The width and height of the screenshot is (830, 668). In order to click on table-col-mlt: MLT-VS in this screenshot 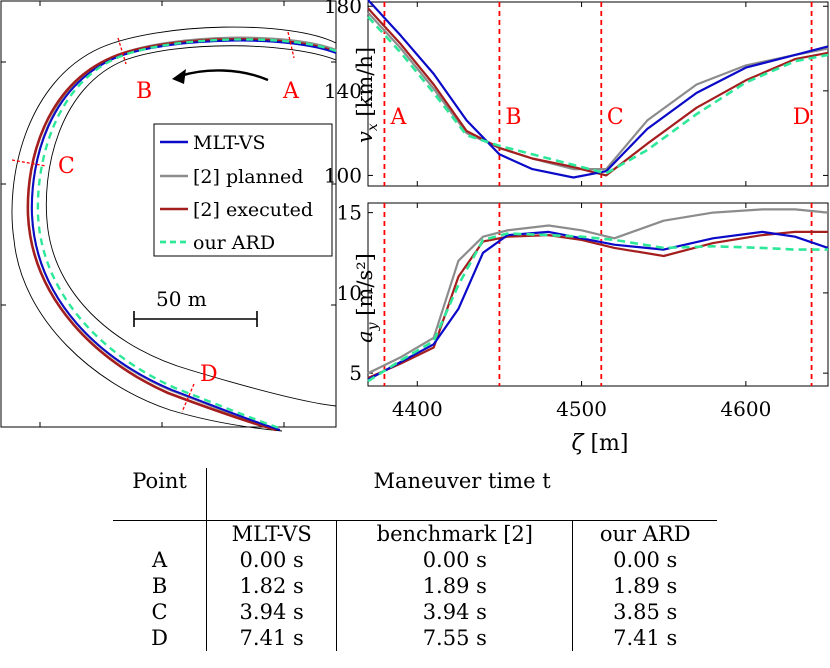, I will do `click(272, 533)`.